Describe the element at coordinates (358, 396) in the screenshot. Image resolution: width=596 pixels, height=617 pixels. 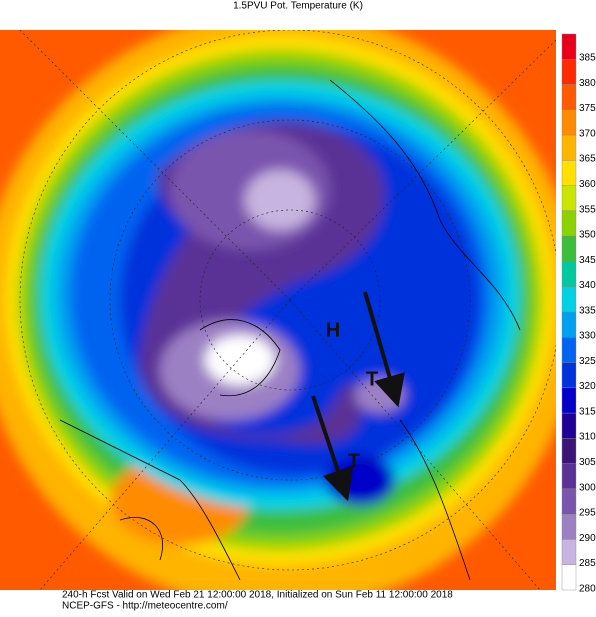
I see `arrows` at that location.